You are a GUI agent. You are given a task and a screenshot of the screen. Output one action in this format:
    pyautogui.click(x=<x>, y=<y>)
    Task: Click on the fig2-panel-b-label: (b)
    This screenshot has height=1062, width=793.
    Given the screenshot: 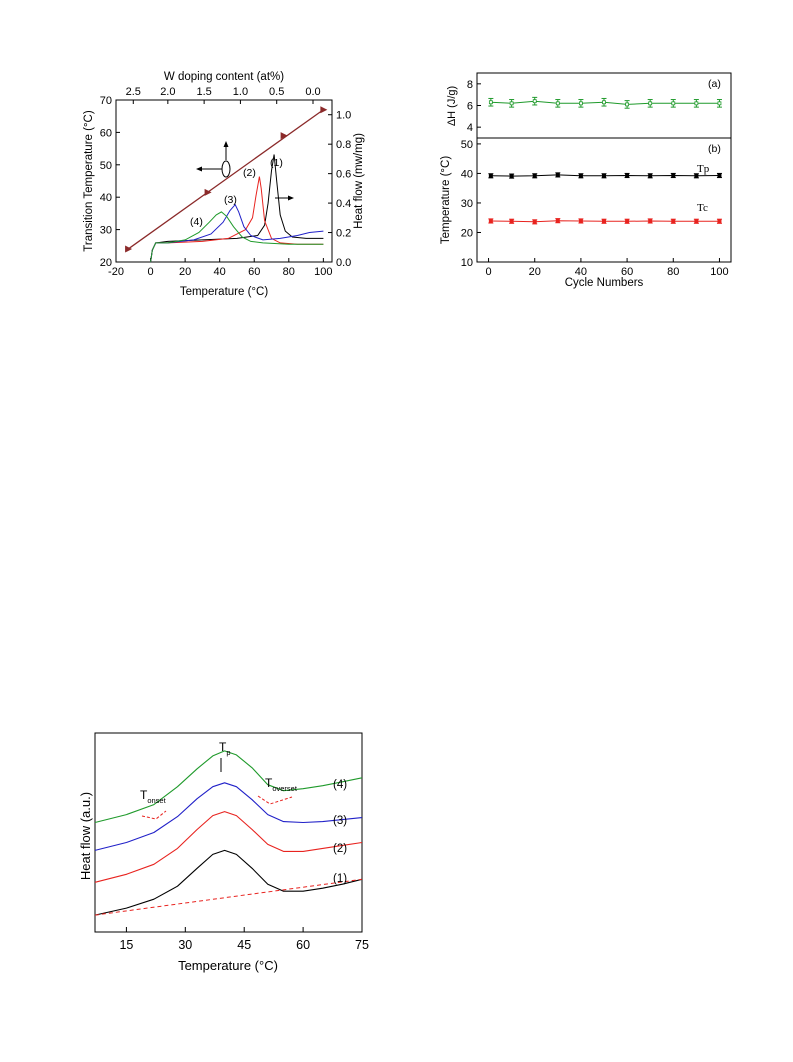 What is the action you would take?
    pyautogui.click(x=714, y=149)
    